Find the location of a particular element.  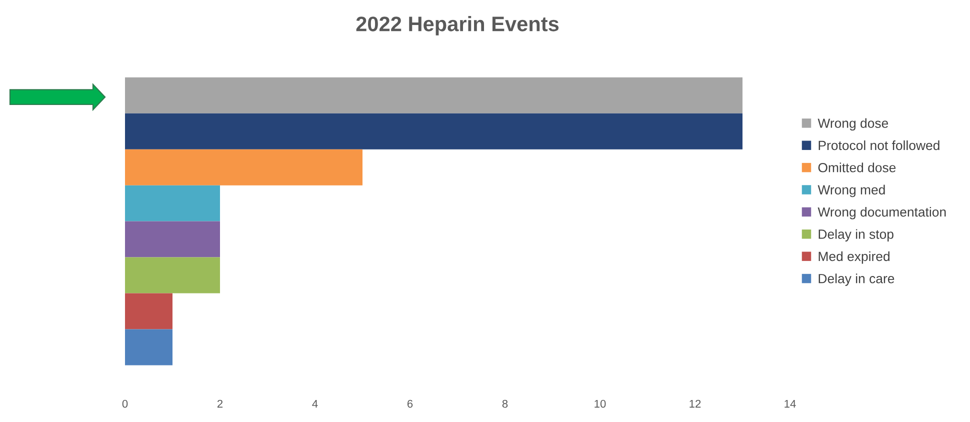

x-tick-label: 12 is located at coordinates (695, 404).